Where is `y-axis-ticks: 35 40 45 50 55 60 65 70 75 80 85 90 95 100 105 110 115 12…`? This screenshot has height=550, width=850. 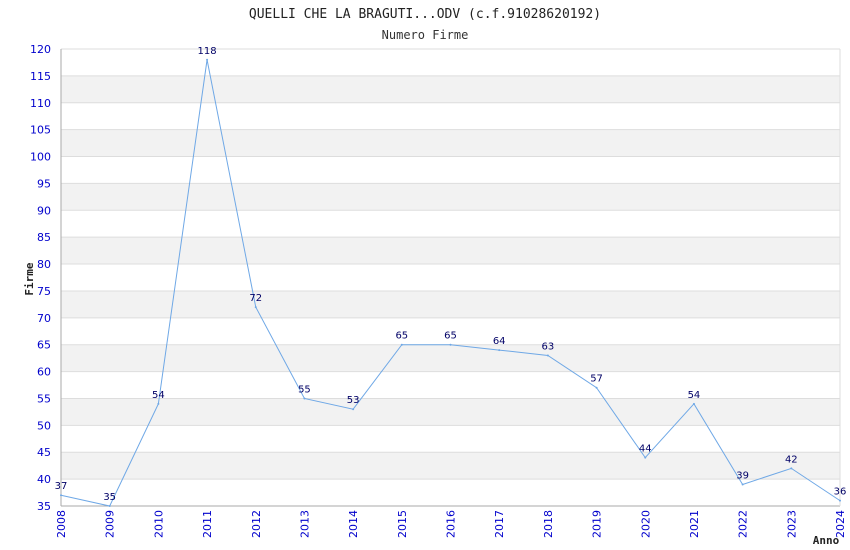
y-axis-ticks: 35 40 45 50 55 60 65 70 75 80 85 90 95 100 105 110 115 12… is located at coordinates (40, 278).